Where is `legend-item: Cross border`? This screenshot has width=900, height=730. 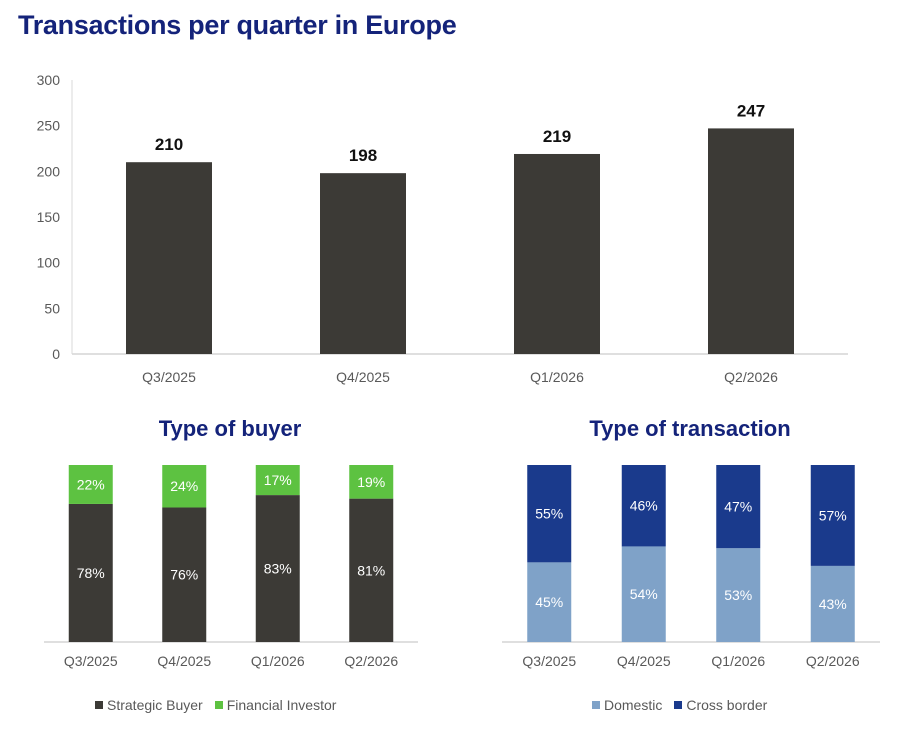
legend-item: Cross border is located at coordinates (720, 705).